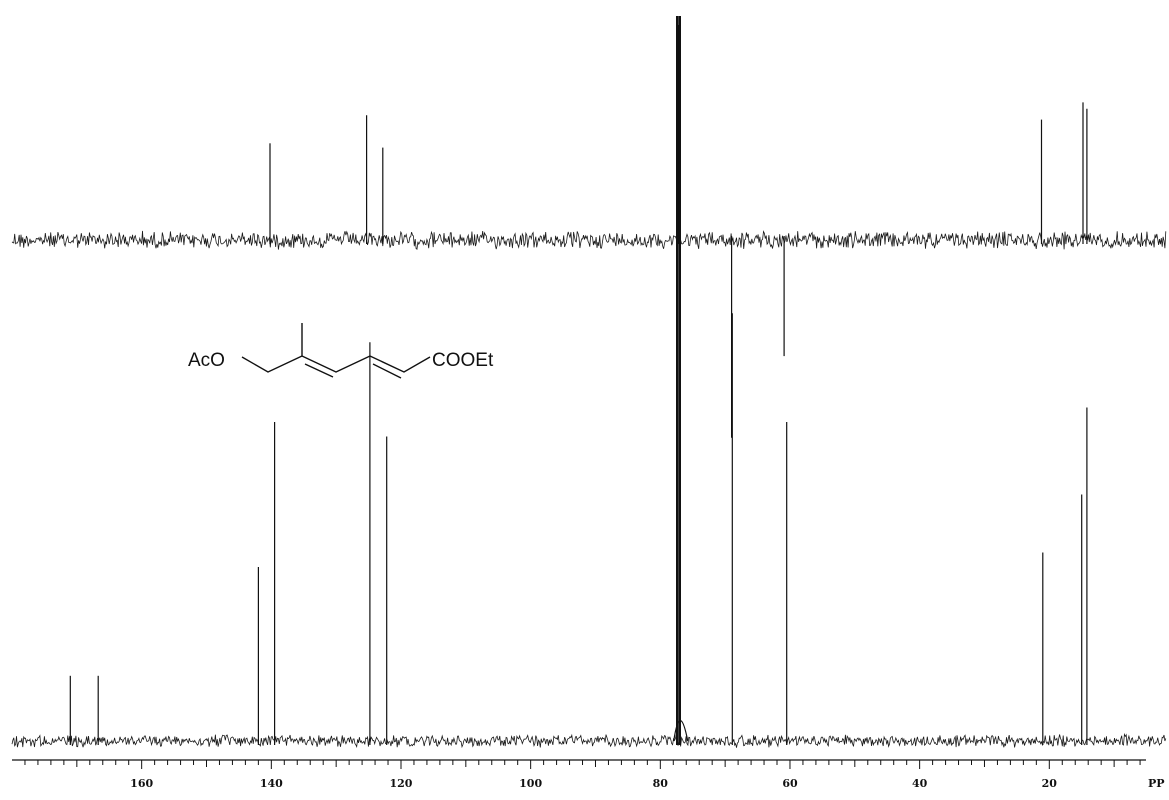  What do you see at coordinates (141, 783) in the screenshot?
I see `x-tick-label-160: 160` at bounding box center [141, 783].